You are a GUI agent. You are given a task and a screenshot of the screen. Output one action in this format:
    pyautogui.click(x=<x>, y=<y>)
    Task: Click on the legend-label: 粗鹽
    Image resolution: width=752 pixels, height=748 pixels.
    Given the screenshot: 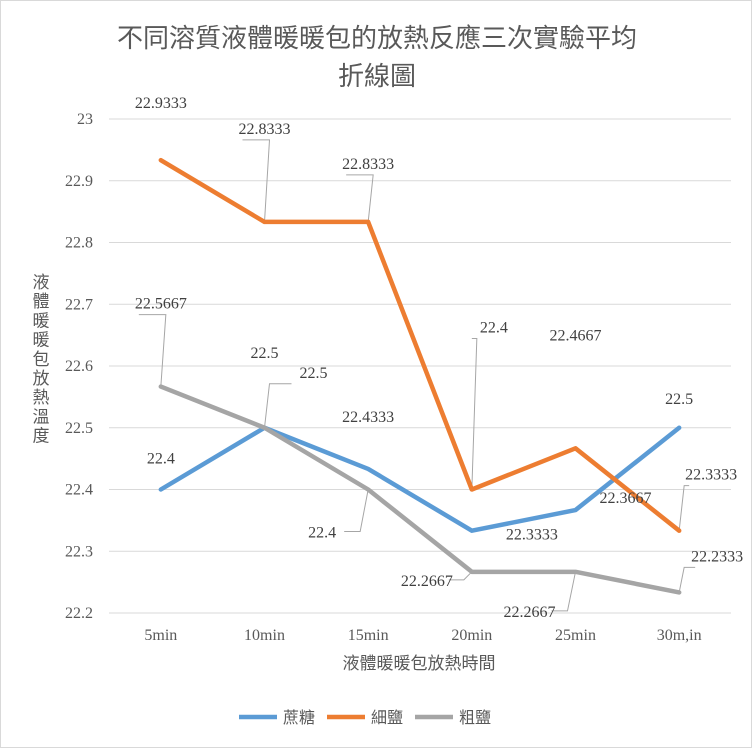 What is the action you would take?
    pyautogui.click(x=475, y=717)
    